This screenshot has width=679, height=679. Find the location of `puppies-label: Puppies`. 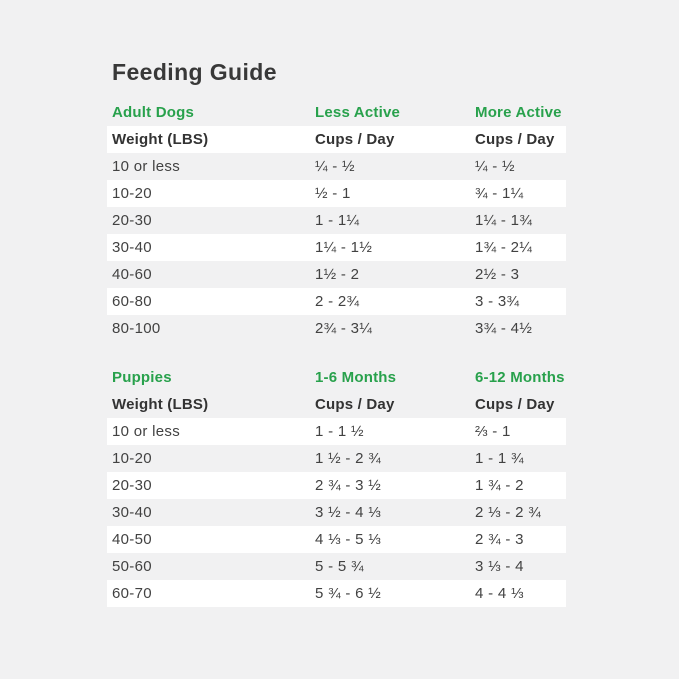

puppies-label: Puppies is located at coordinates (142, 377).